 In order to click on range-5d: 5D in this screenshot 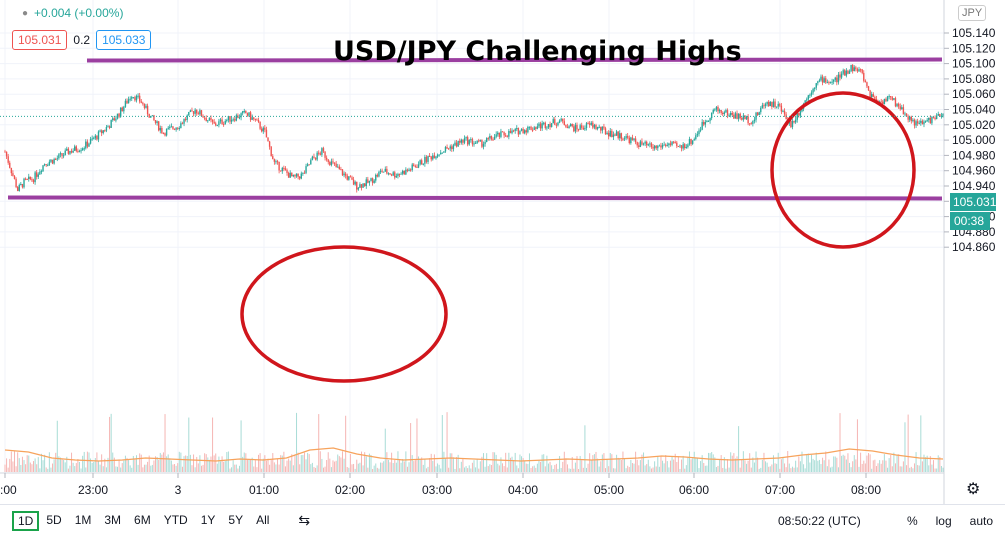, I will do `click(54, 519)`.